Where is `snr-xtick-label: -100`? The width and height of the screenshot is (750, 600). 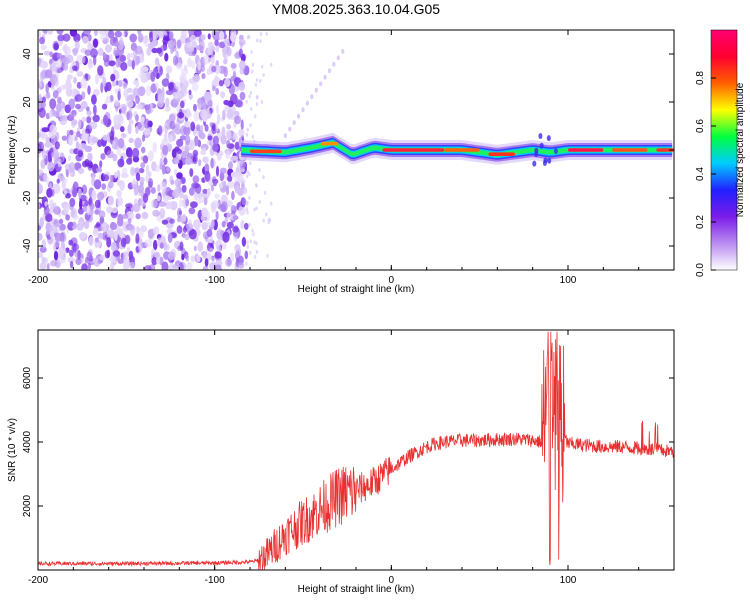
snr-xtick-label: -100 is located at coordinates (215, 580).